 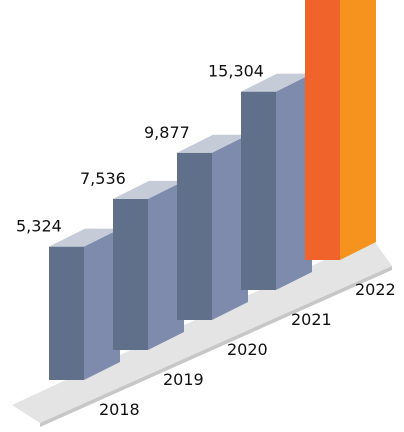 I want to click on category-label-2019: 2019, so click(x=183, y=379).